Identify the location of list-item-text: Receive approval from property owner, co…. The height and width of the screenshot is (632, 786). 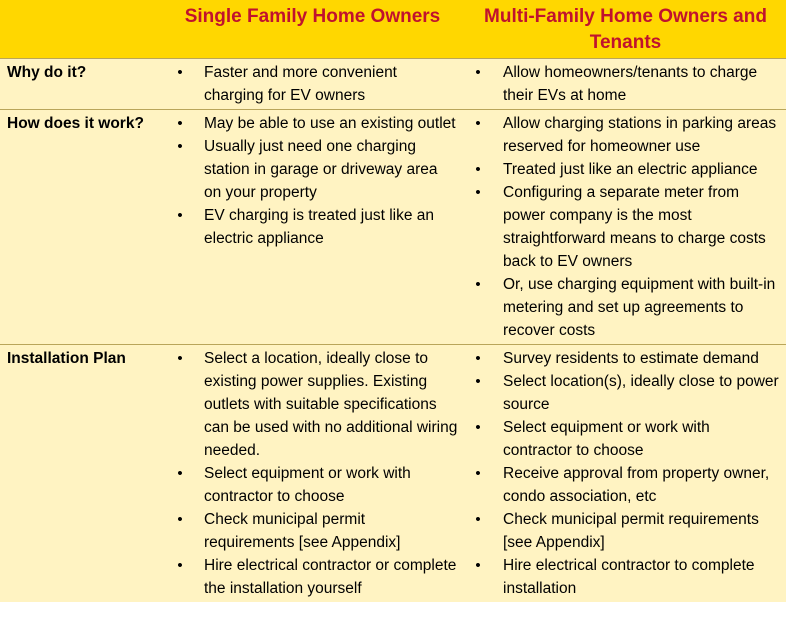
(636, 485).